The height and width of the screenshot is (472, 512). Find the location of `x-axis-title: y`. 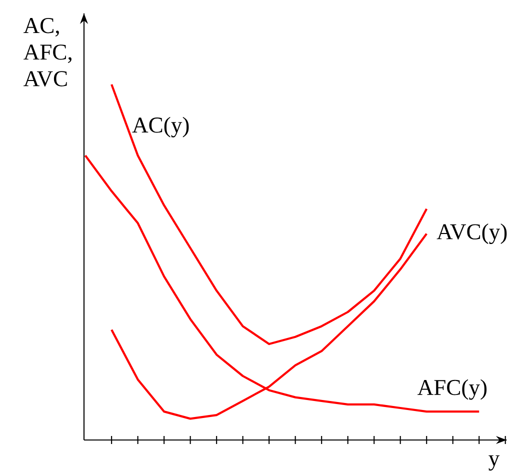

x-axis-title: y is located at coordinates (494, 463).